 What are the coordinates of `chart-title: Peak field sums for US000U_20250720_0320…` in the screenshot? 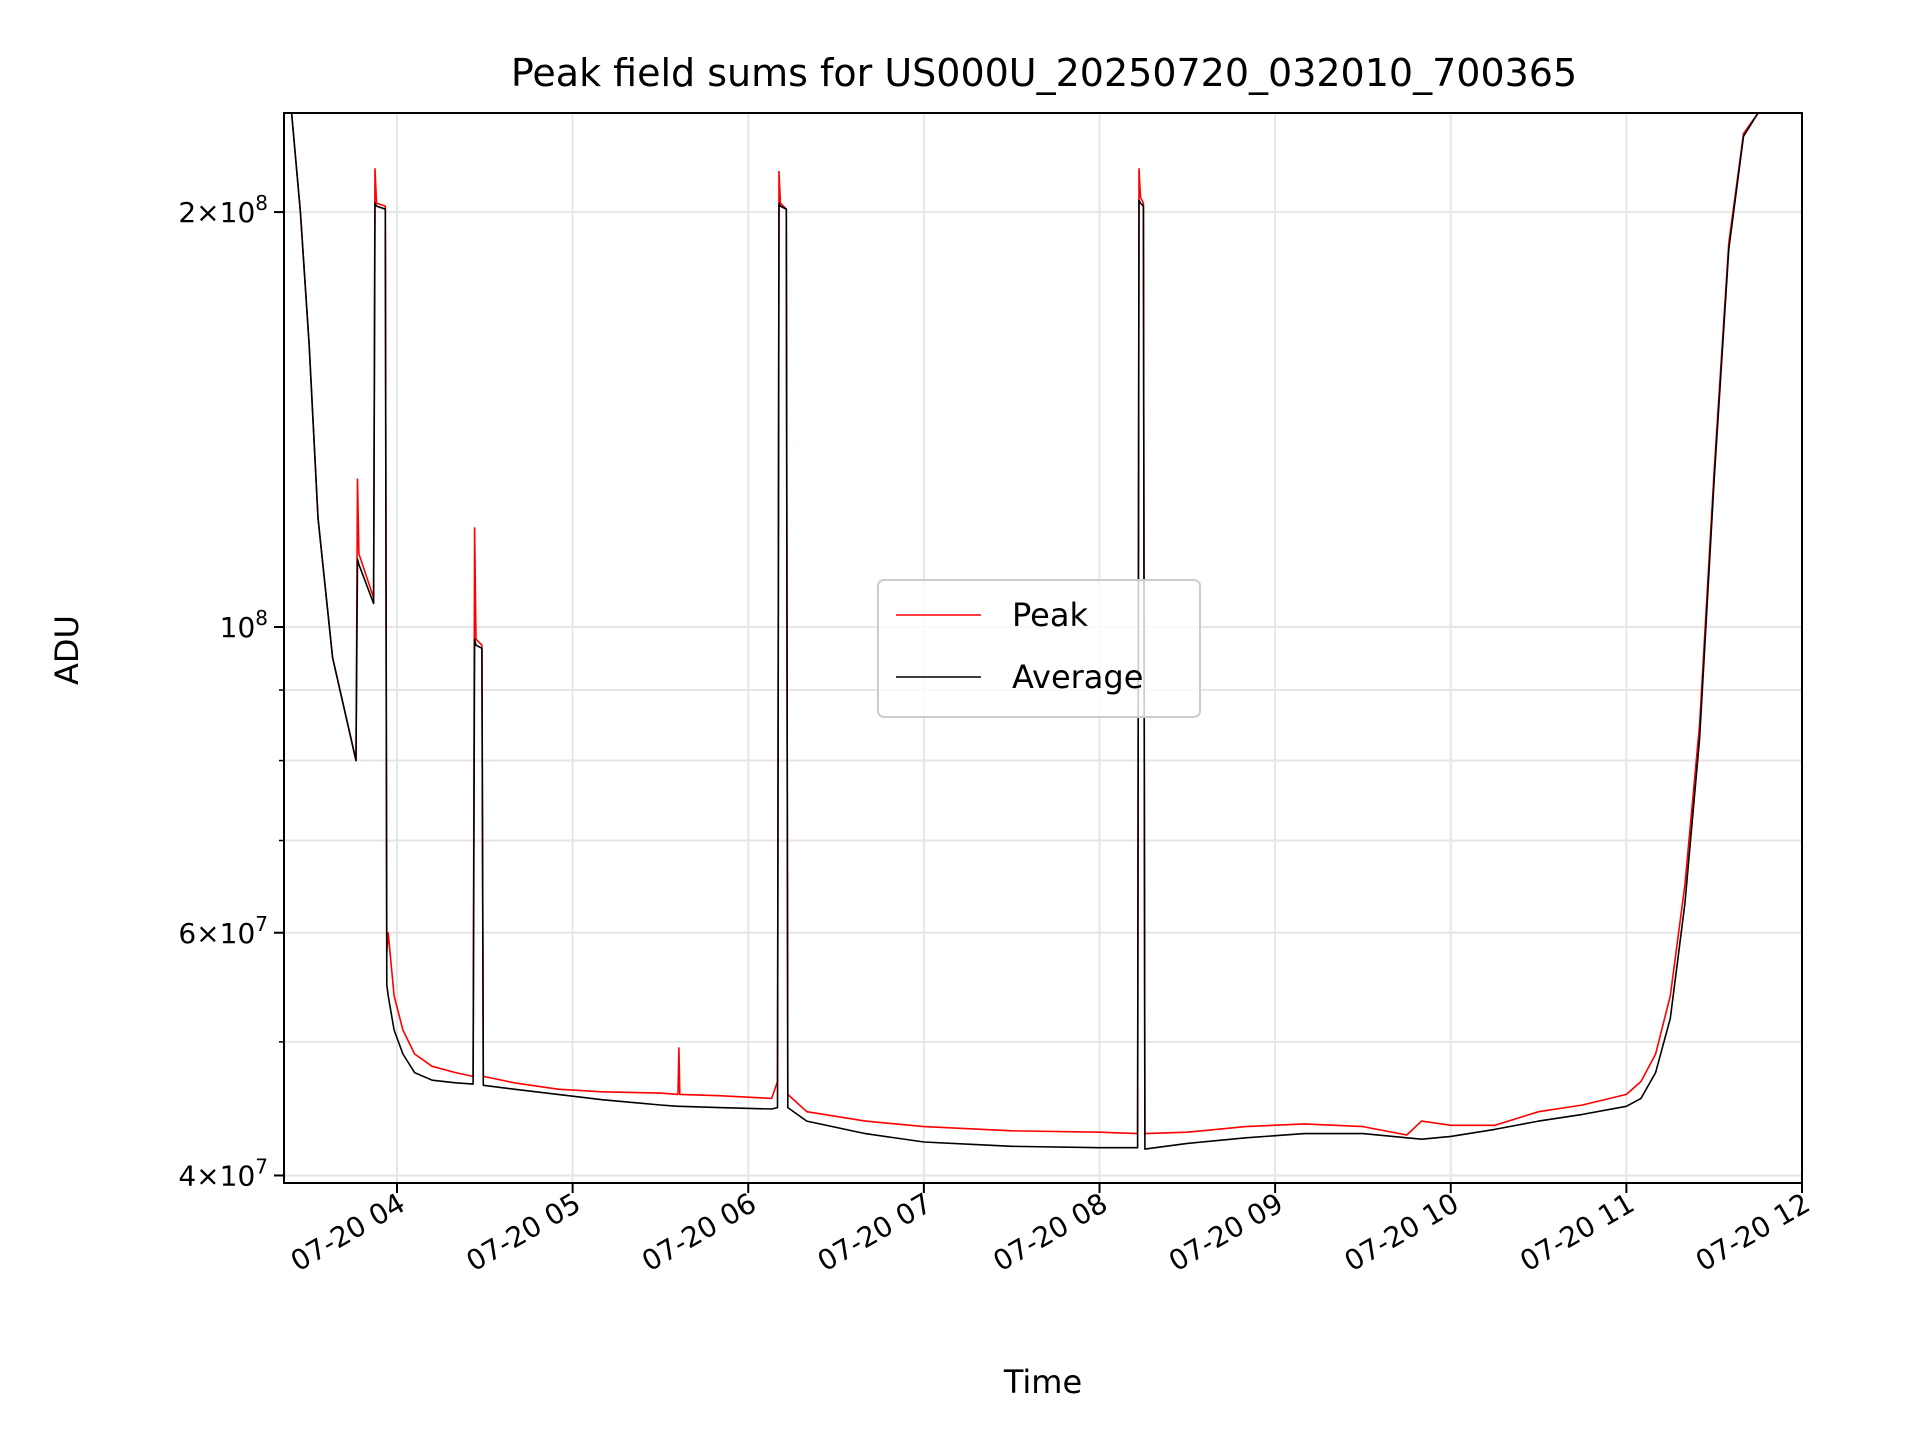 It's located at (1044, 73).